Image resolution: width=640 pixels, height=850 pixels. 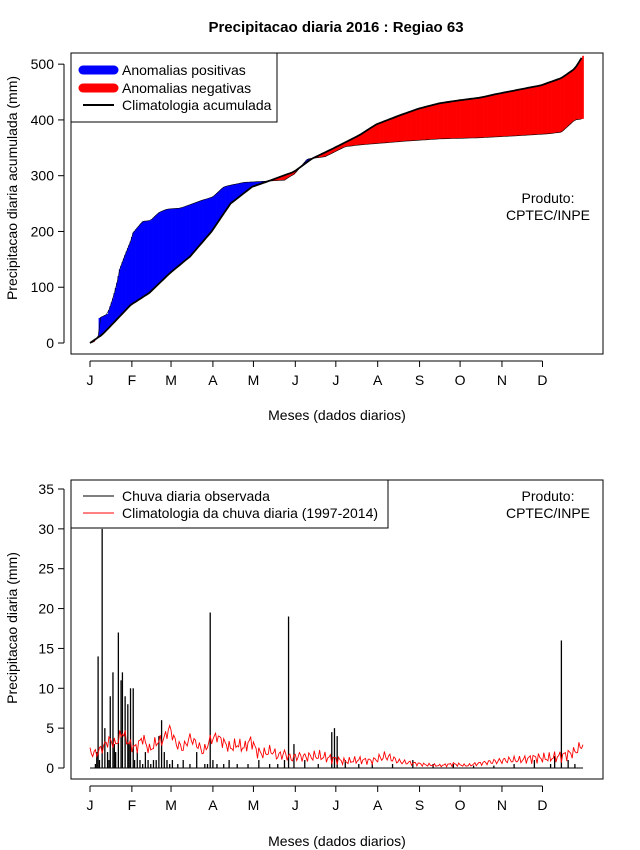 I want to click on top-y-tick-label: 200, so click(x=43, y=231).